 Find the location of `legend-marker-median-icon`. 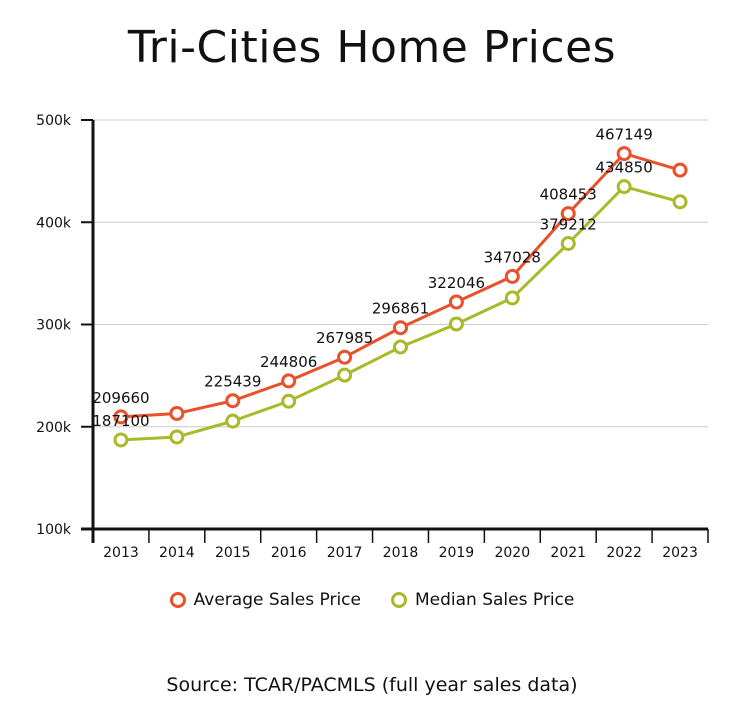

legend-marker-median-icon is located at coordinates (398, 600).